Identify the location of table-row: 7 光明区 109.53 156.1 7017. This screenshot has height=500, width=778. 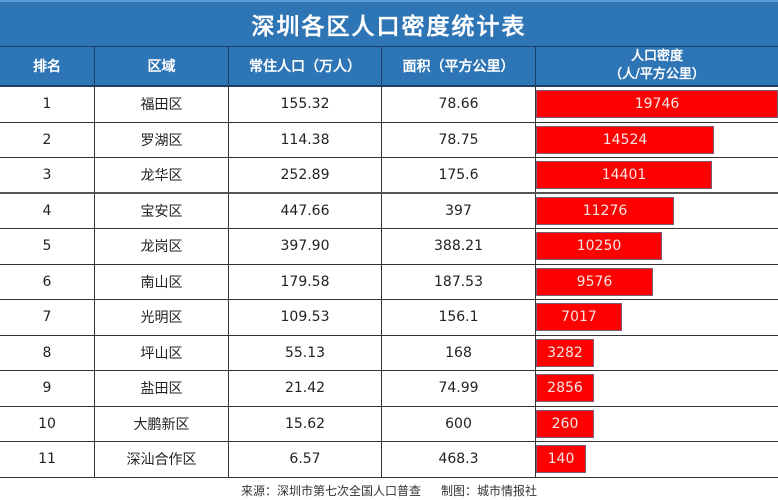
(389, 318).